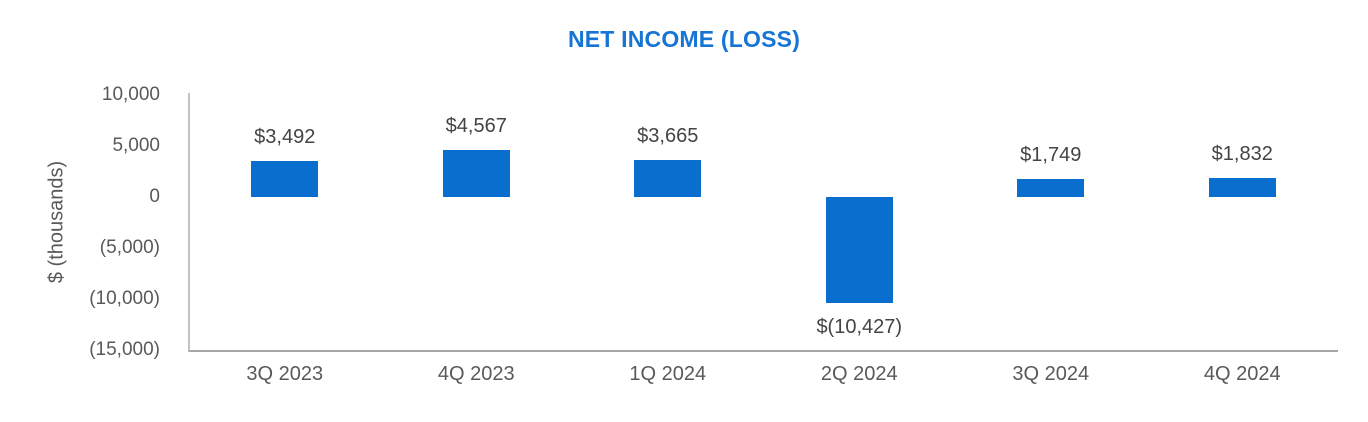  Describe the element at coordinates (285, 374) in the screenshot. I see `x-axis-label: 3Q 2023` at that location.